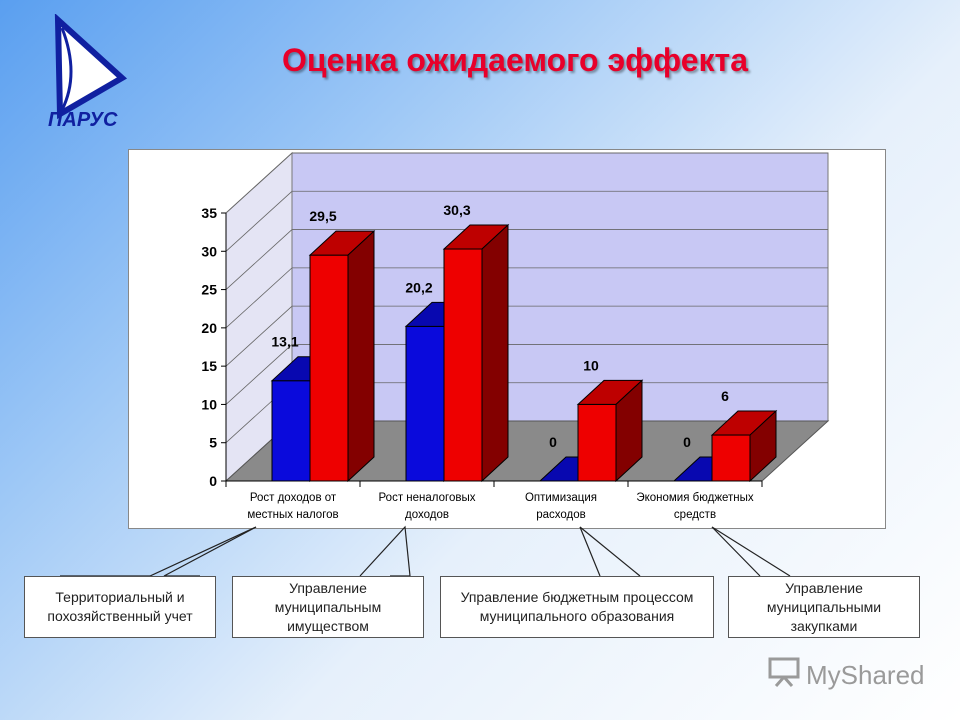 The height and width of the screenshot is (720, 960). What do you see at coordinates (83, 120) in the screenshot?
I see `svg-text: ПАРУС` at bounding box center [83, 120].